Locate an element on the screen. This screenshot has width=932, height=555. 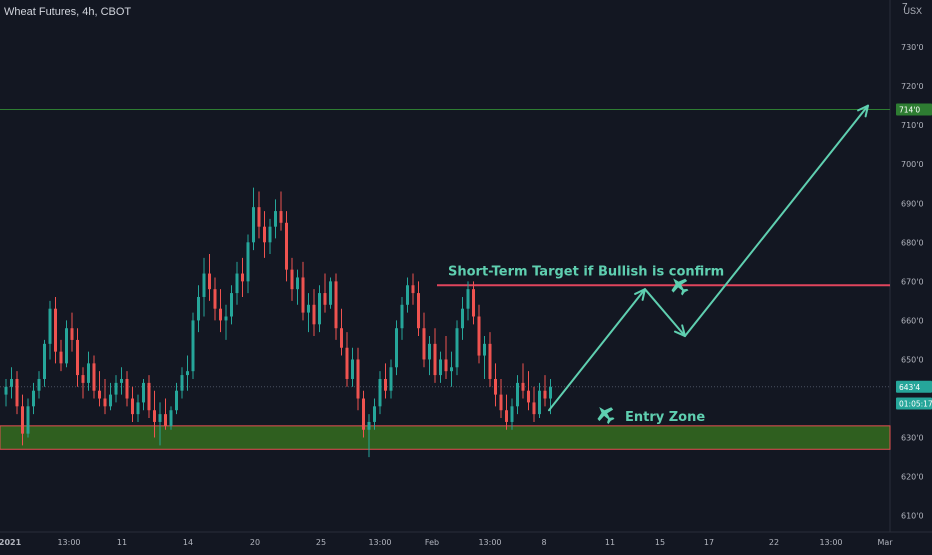
y-tick-label: 700'0 is located at coordinates (912, 164).